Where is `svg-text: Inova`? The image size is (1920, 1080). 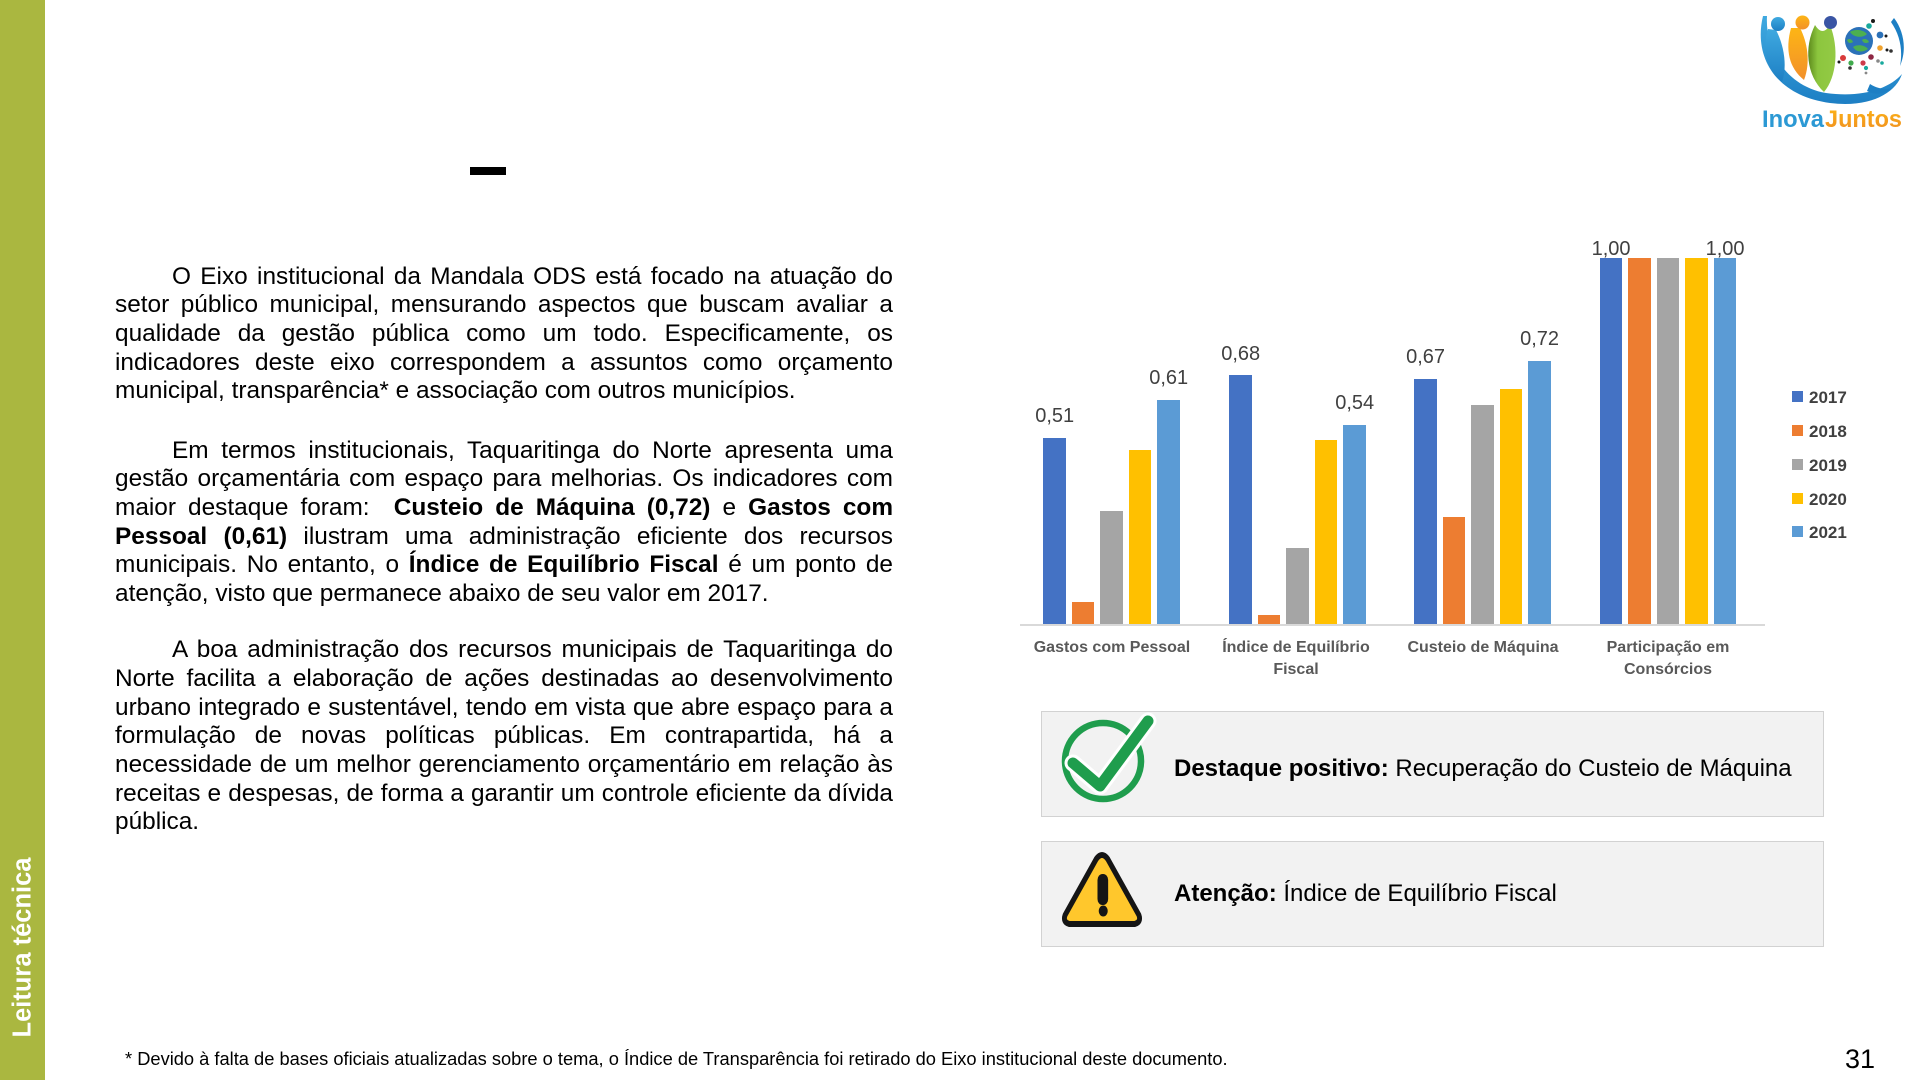 svg-text: Inova is located at coordinates (1793, 119).